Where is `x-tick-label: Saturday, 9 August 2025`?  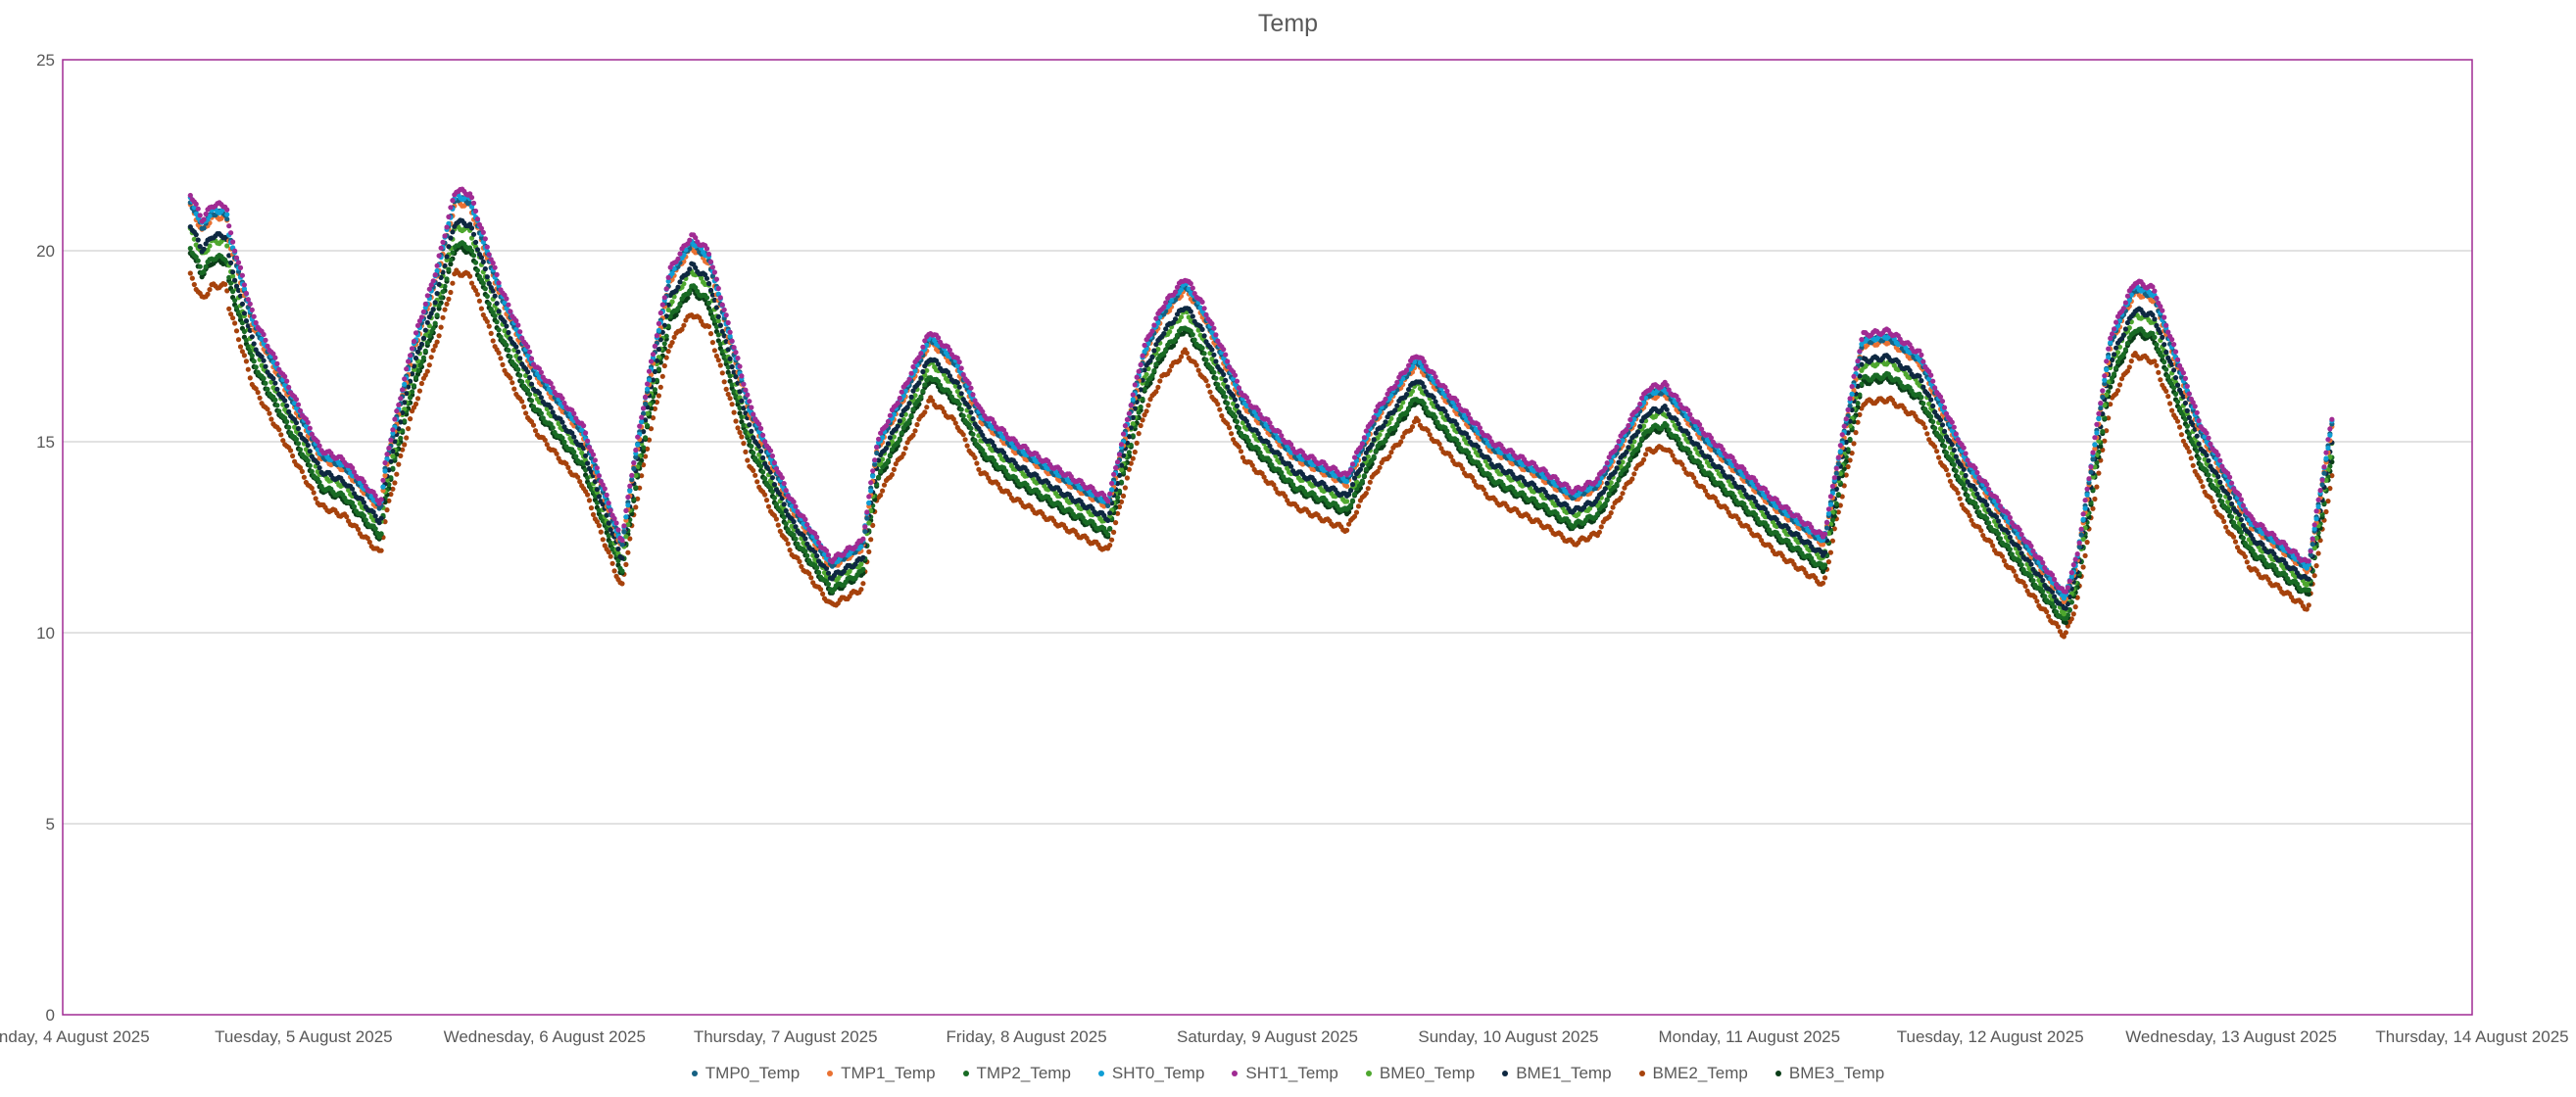
x-tick-label: Saturday, 9 August 2025 is located at coordinates (1267, 1036).